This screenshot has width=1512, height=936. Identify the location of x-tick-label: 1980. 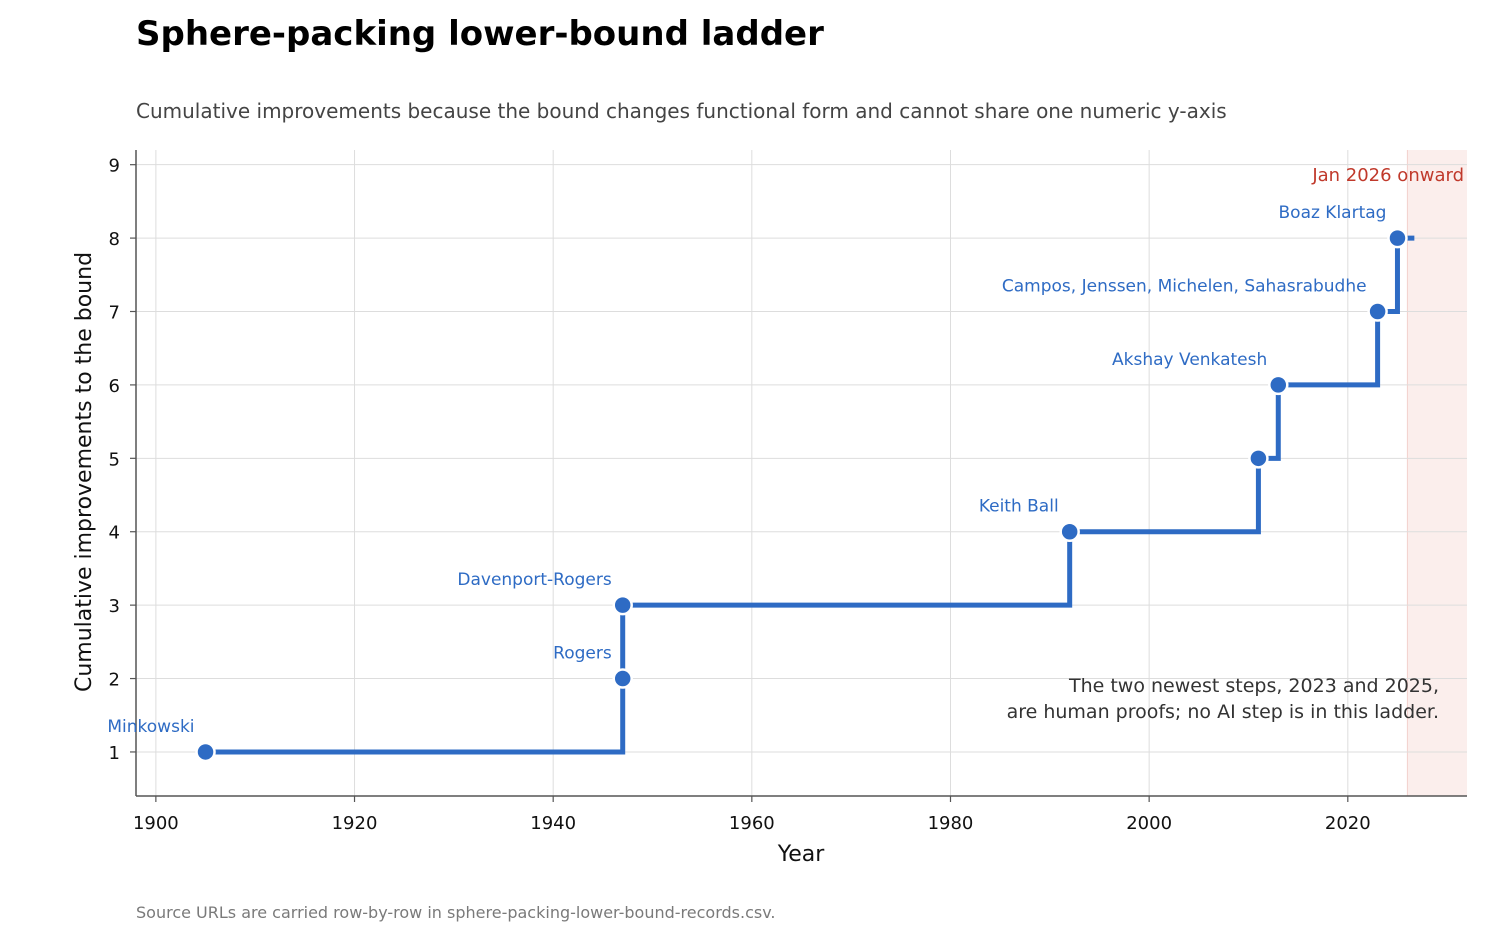
(951, 823).